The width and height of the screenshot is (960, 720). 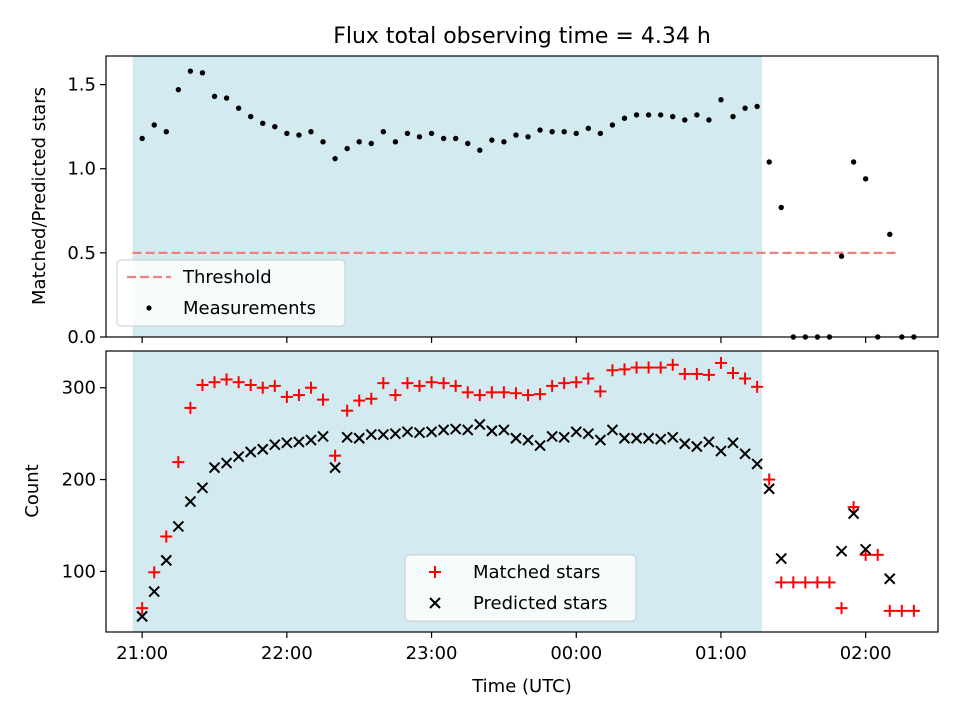 I want to click on y-tick-label: 1.0, so click(x=81, y=169).